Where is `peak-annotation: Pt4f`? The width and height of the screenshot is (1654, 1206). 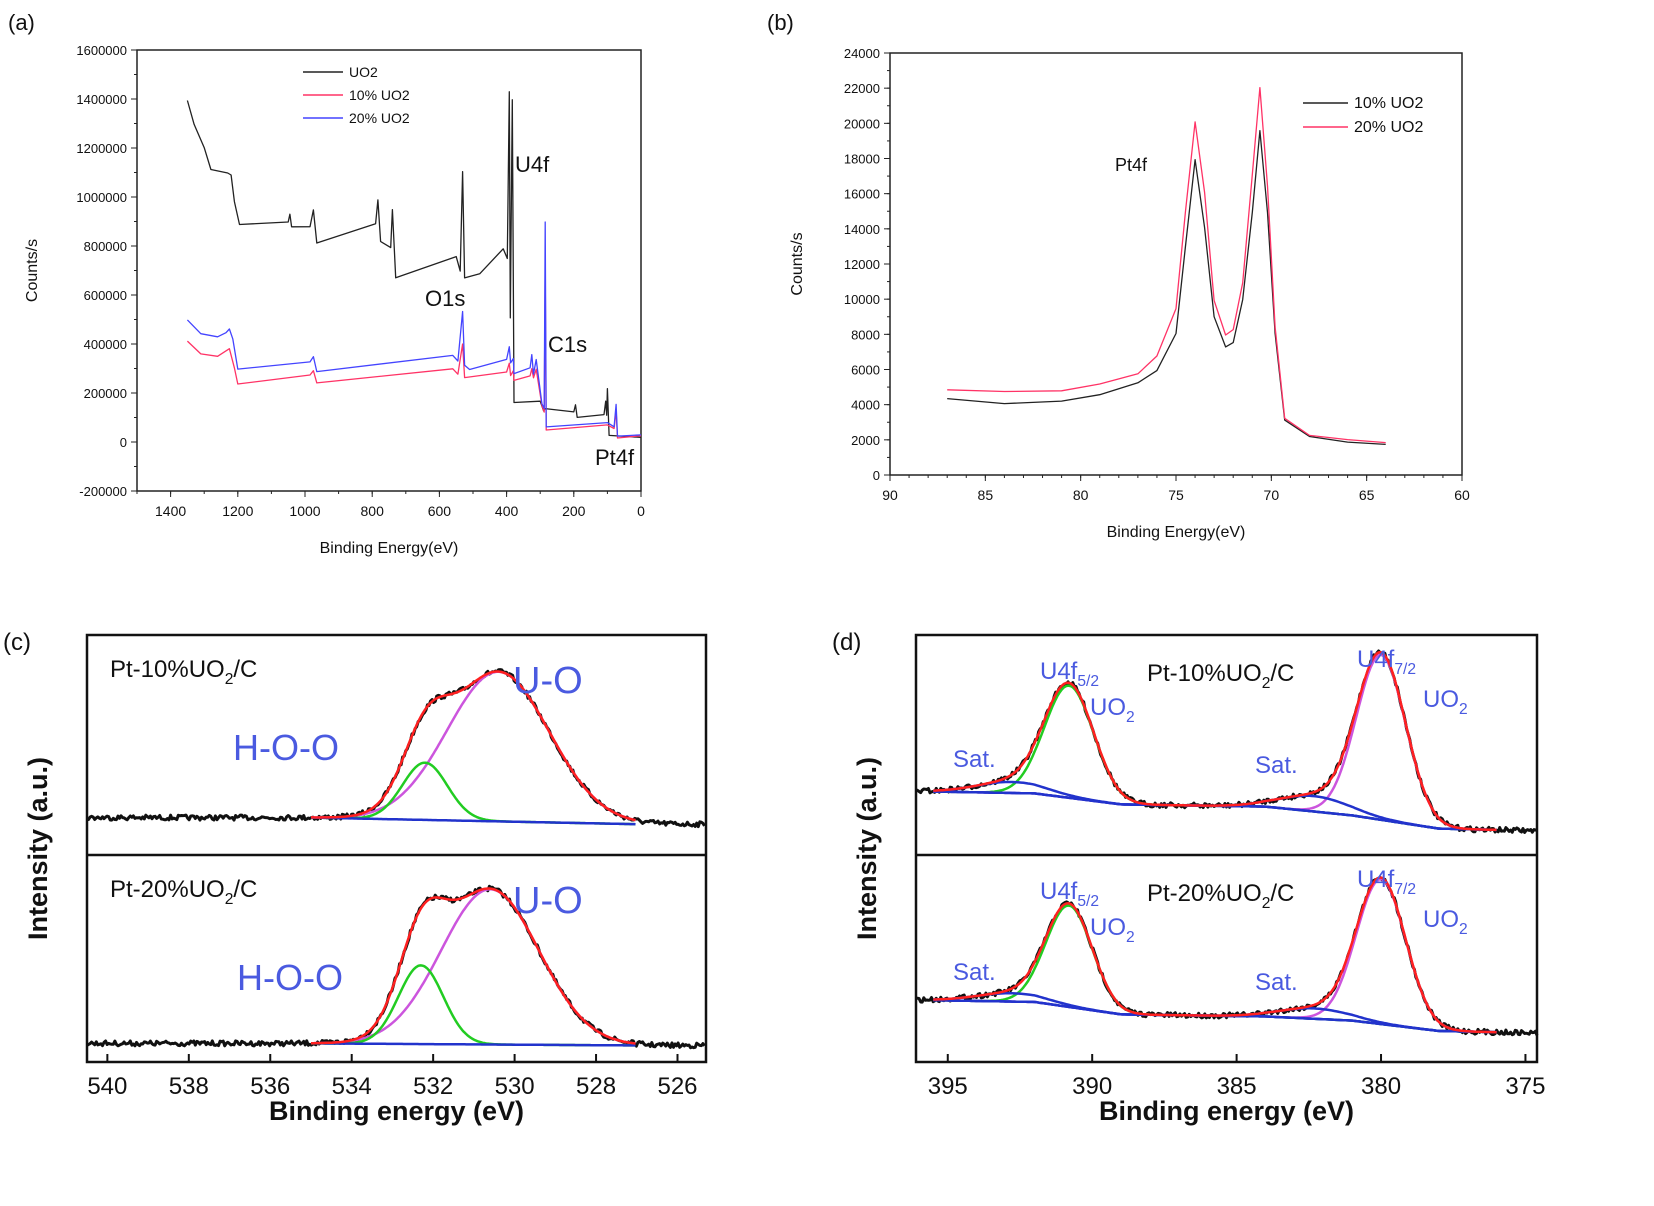
peak-annotation: Pt4f is located at coordinates (615, 457).